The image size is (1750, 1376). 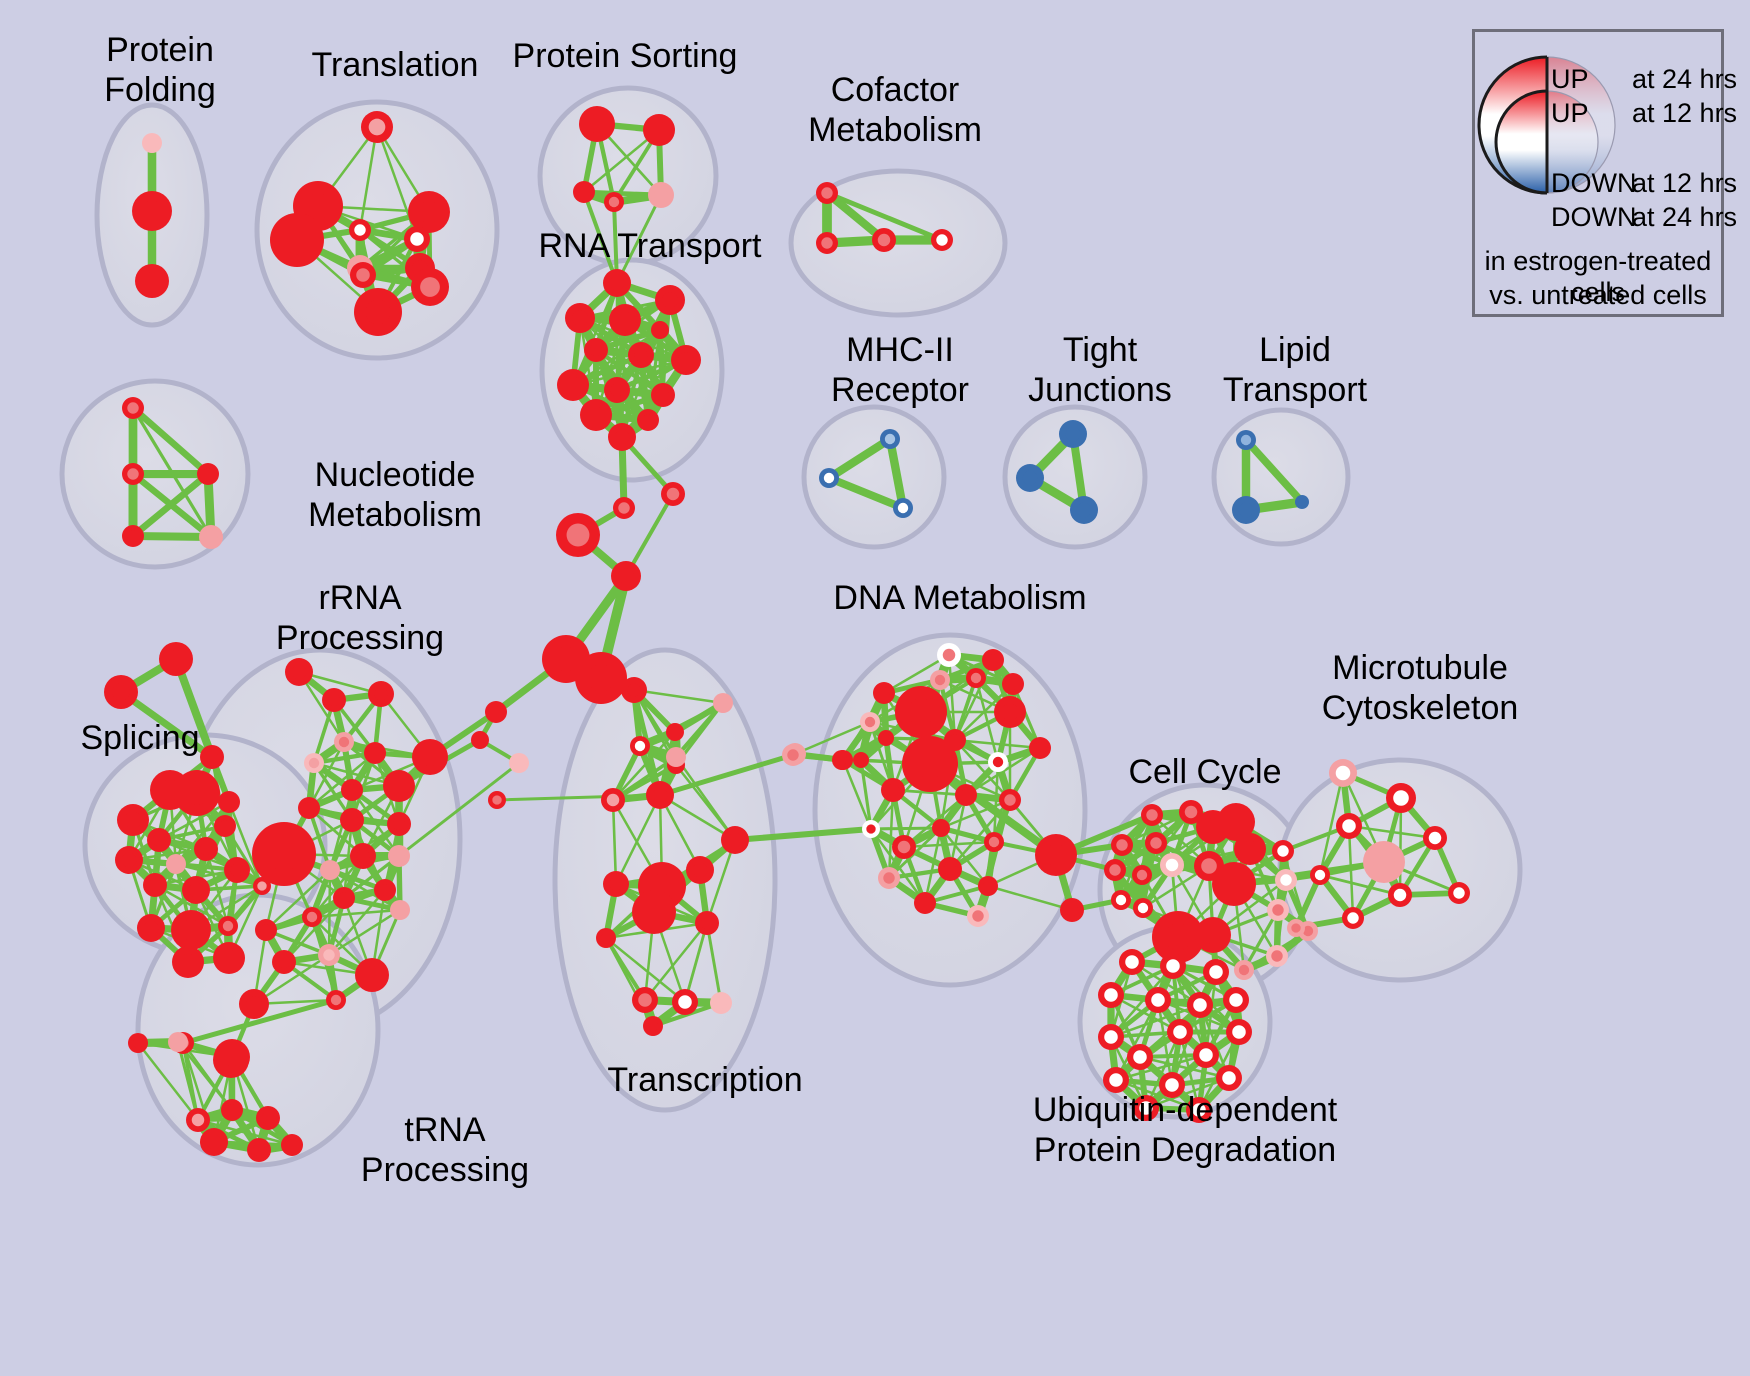 What do you see at coordinates (1075, 477) in the screenshot?
I see `cluster-hull-tight-junctions` at bounding box center [1075, 477].